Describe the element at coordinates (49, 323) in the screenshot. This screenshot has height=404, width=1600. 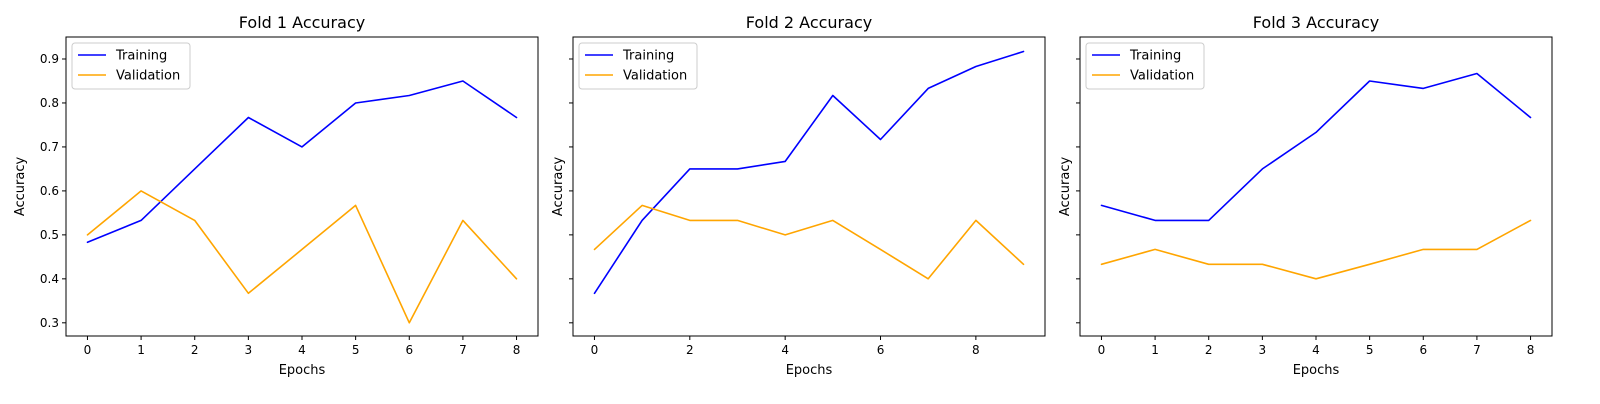
I see `y-tick-label: 0.3` at that location.